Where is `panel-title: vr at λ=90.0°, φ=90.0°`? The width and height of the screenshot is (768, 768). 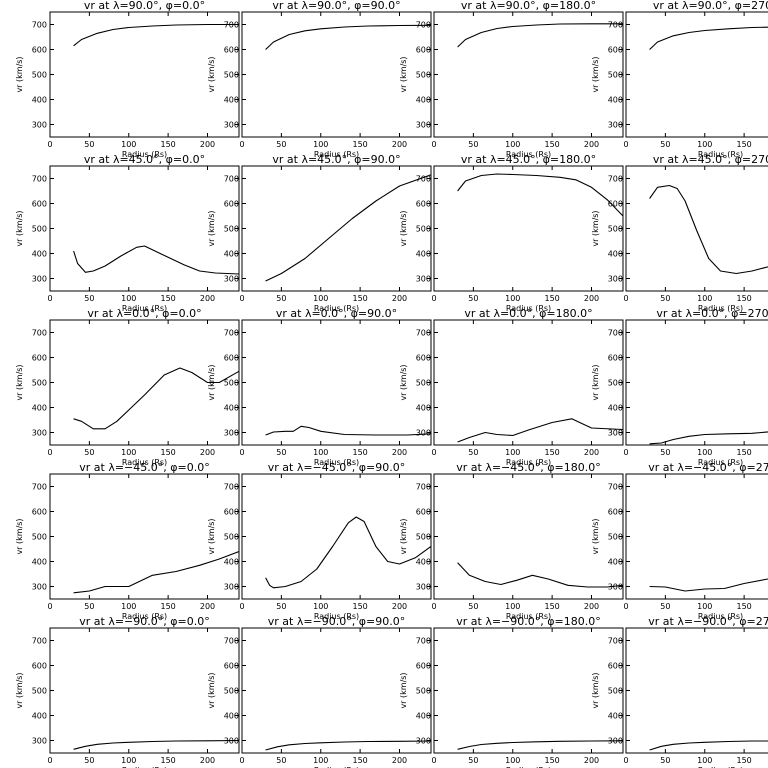 panel-title: vr at λ=90.0°, φ=90.0° is located at coordinates (336, 6).